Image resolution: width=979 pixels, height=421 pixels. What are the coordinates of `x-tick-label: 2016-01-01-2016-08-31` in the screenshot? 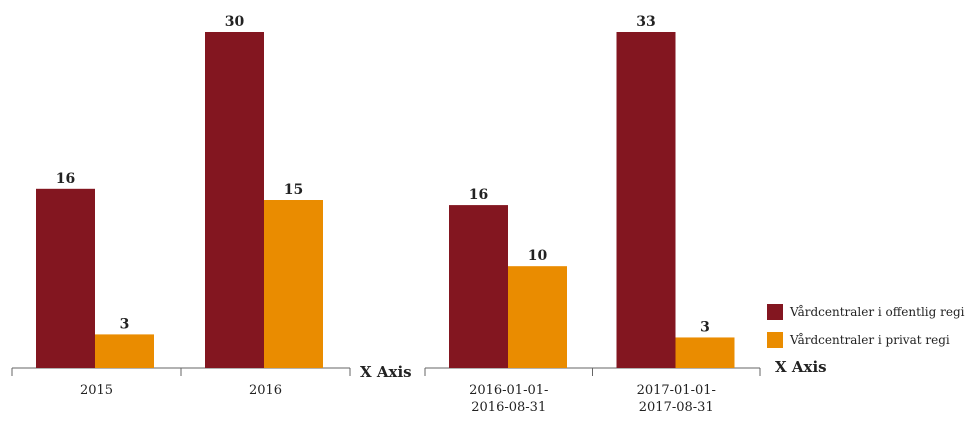 It's located at (509, 399).